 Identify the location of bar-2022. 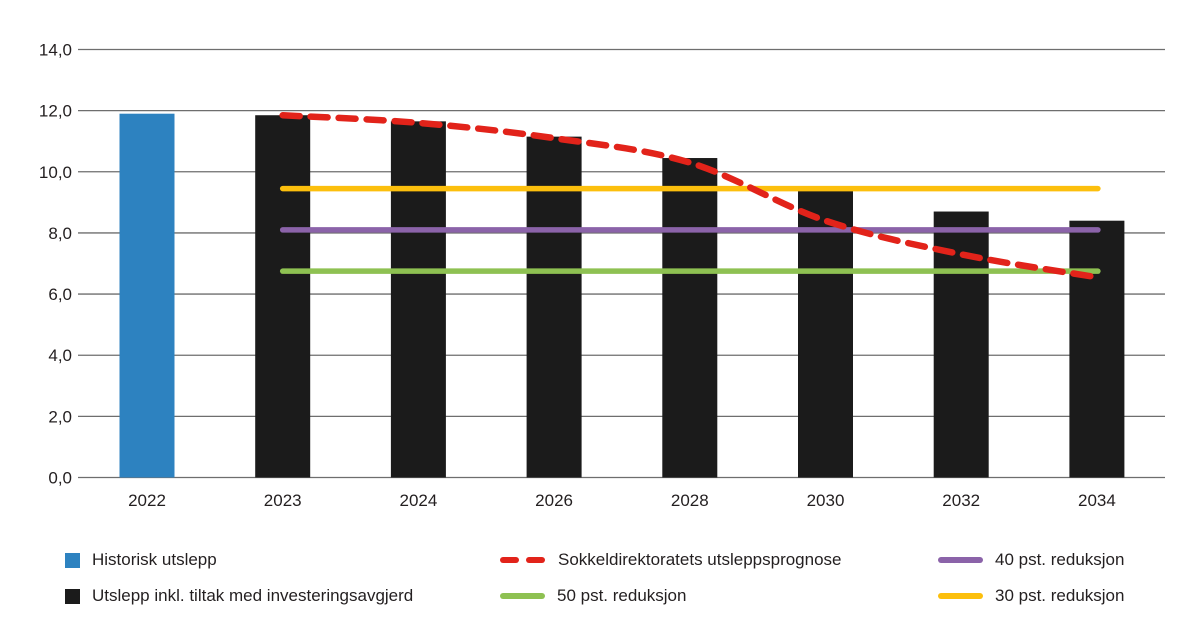
(147, 295).